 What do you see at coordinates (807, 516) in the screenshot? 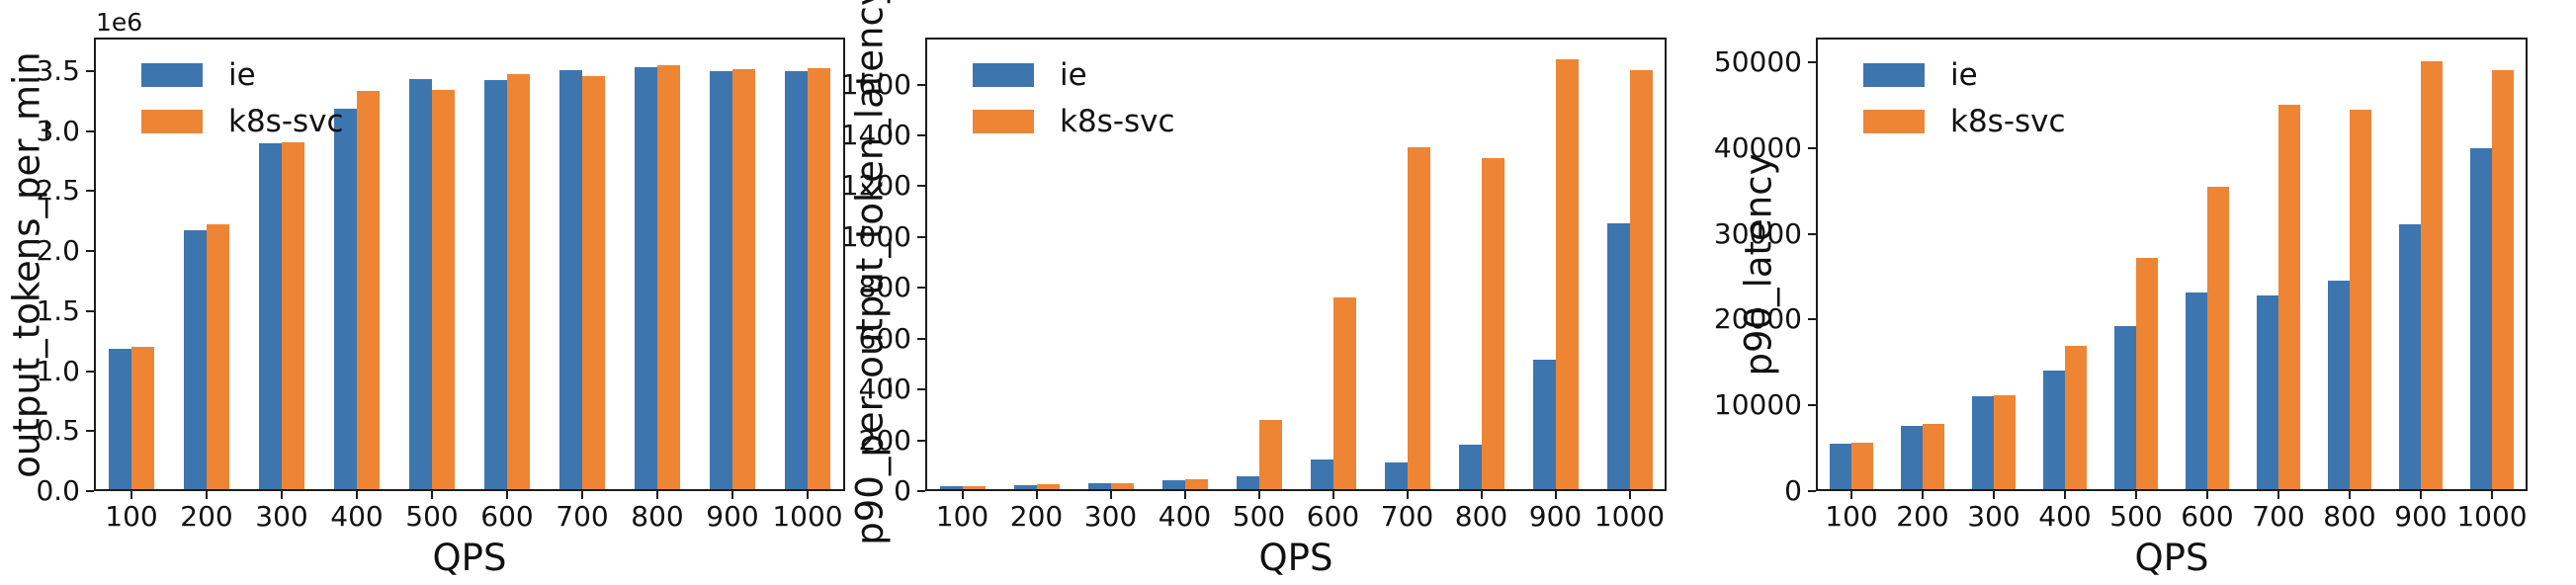
I see `x-tick-label: 1000` at bounding box center [807, 516].